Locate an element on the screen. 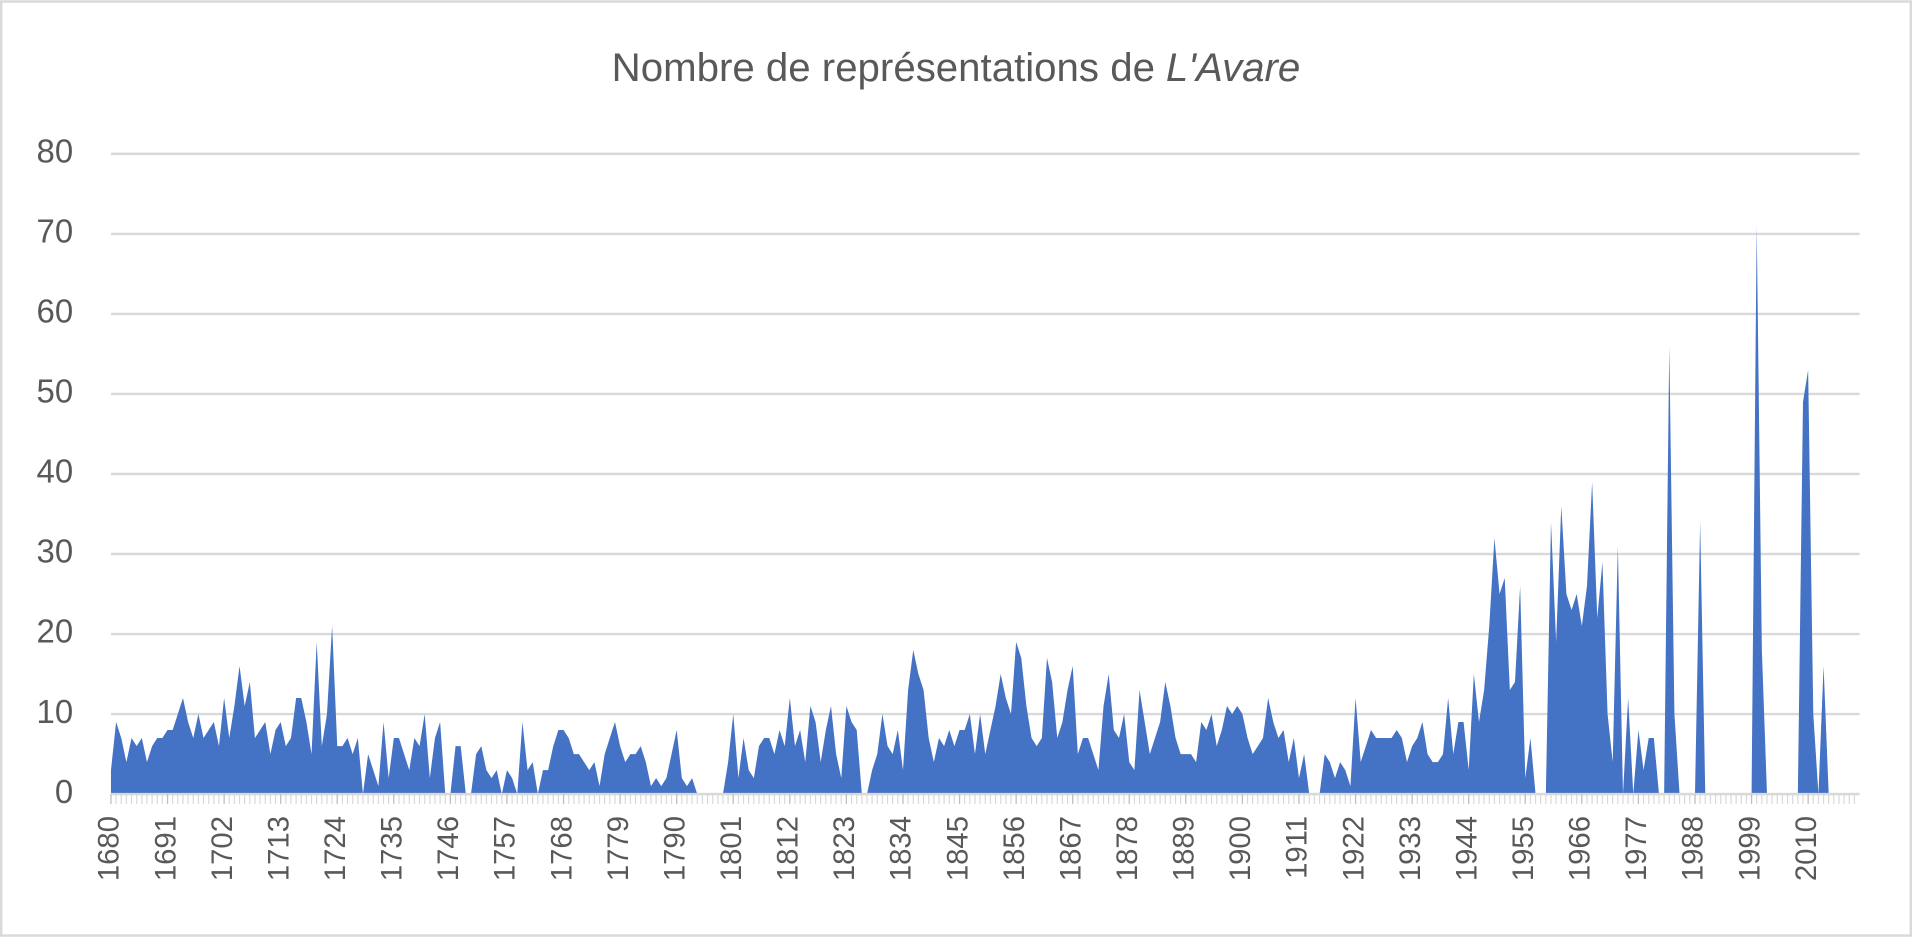 Image resolution: width=1912 pixels, height=937 pixels. x-tick-label: 1680 is located at coordinates (110, 848).